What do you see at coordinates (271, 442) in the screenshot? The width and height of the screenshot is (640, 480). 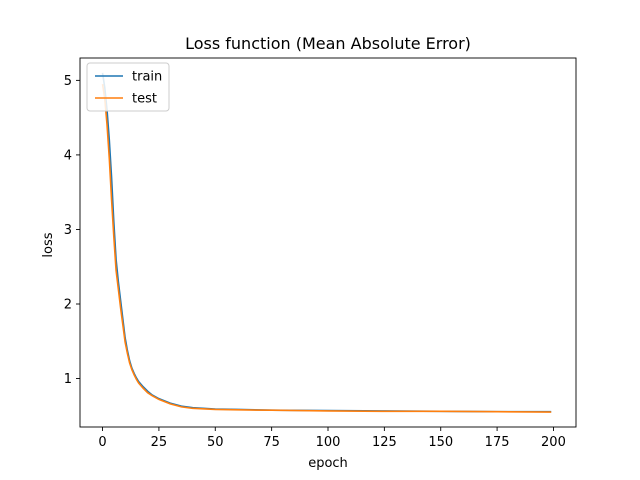 I see `x-tick-label: 75` at bounding box center [271, 442].